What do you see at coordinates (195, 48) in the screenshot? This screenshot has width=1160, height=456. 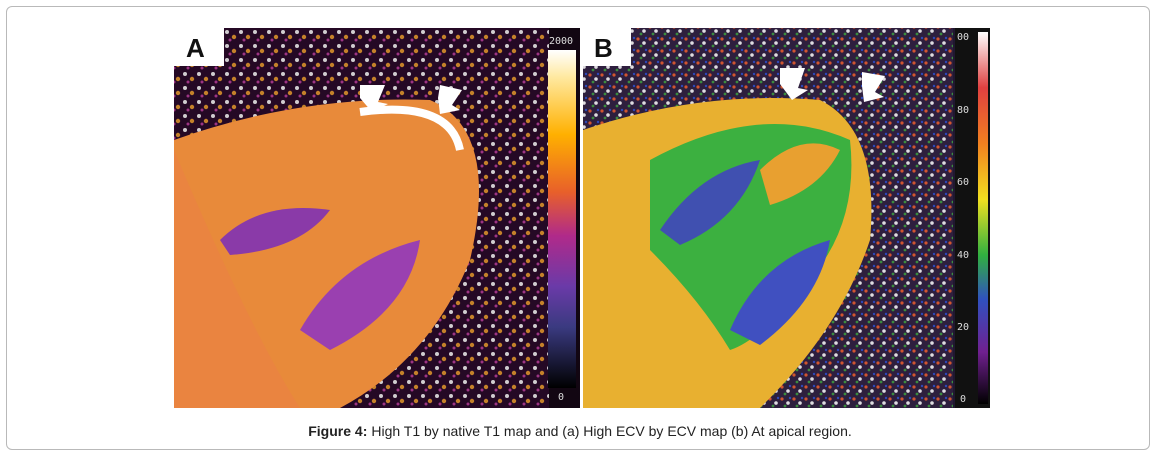 I see `panel-label: A` at bounding box center [195, 48].